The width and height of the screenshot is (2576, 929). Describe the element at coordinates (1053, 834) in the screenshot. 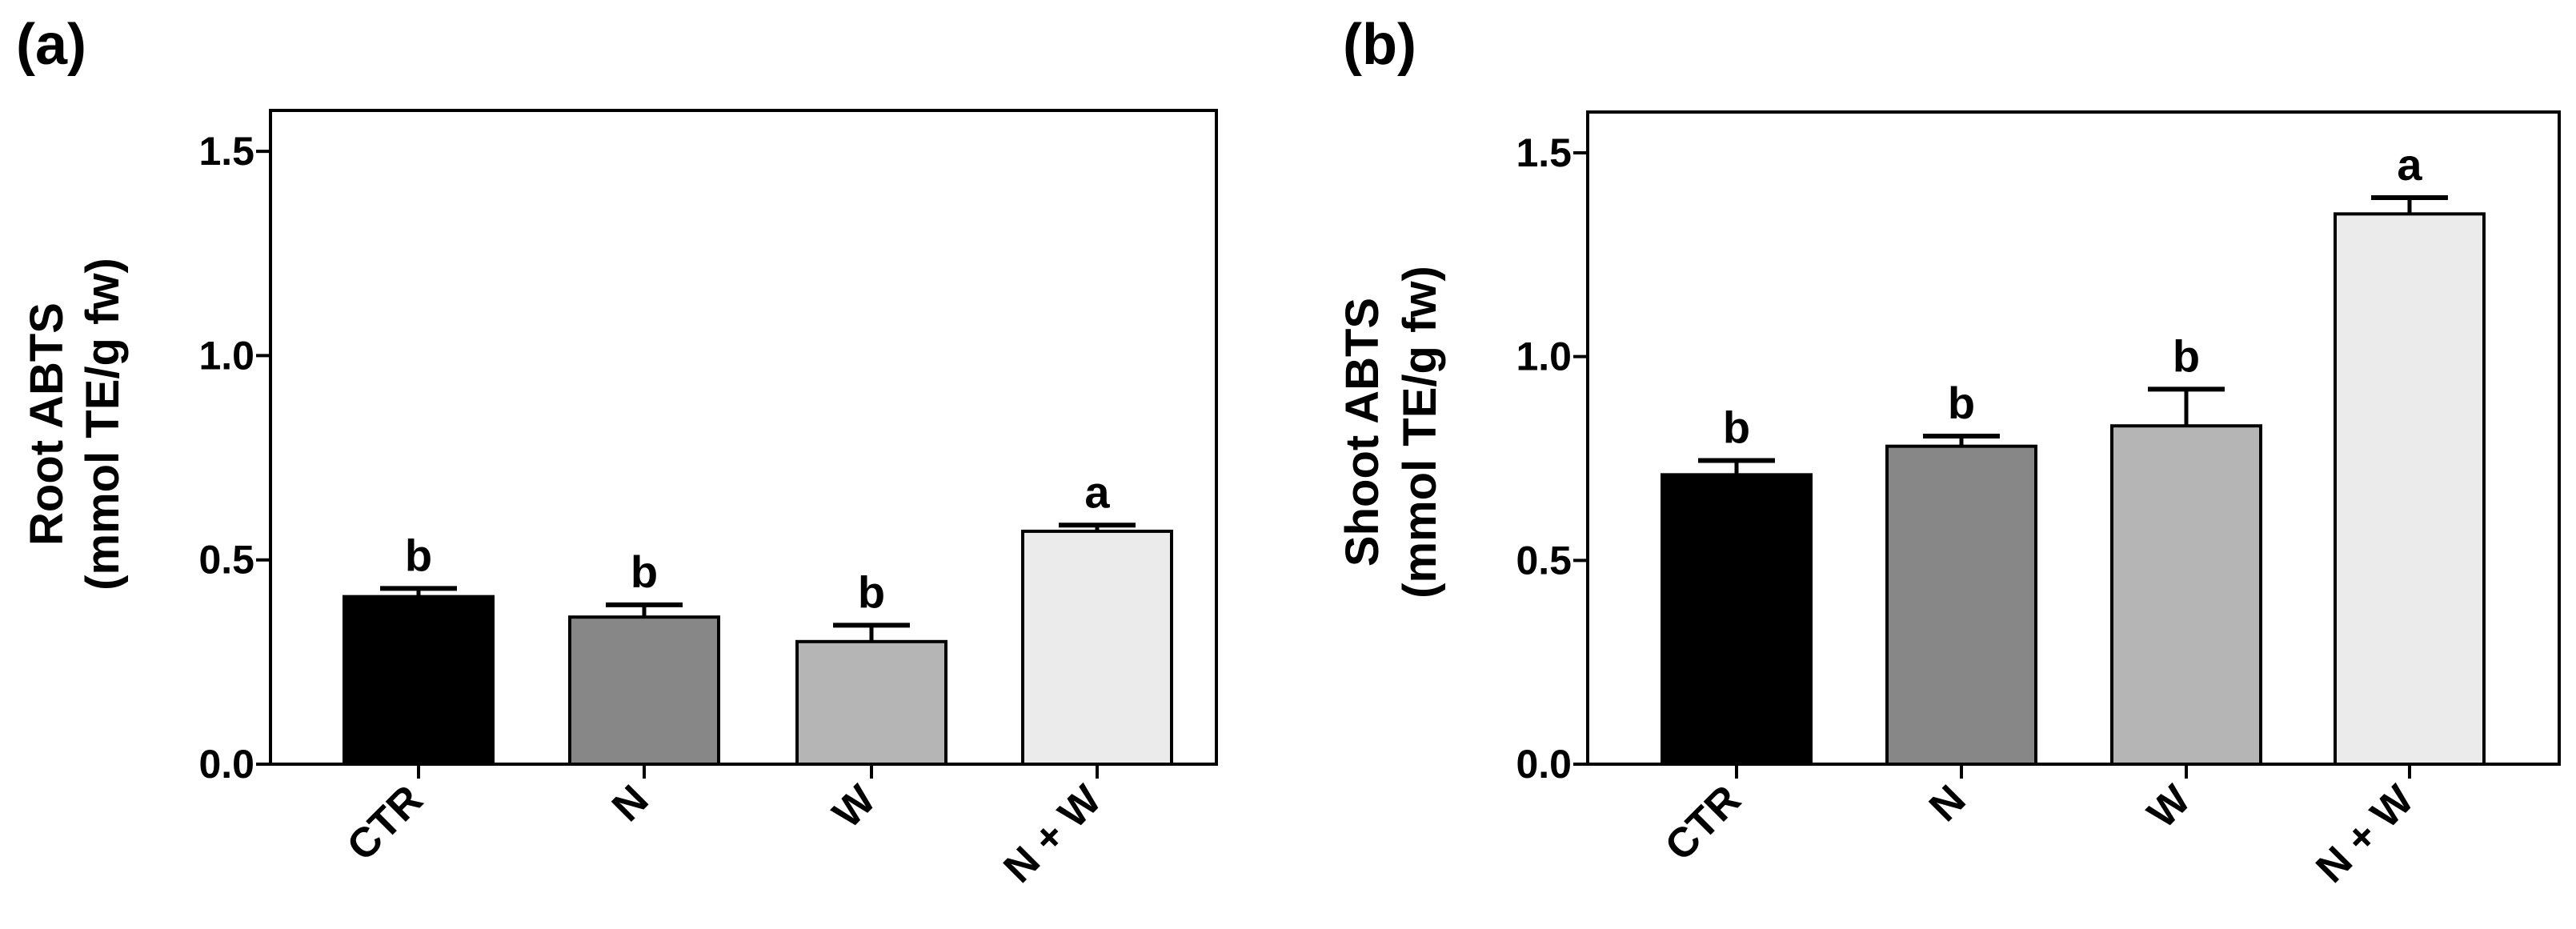

I see `panel-a-category-label: N + W` at that location.